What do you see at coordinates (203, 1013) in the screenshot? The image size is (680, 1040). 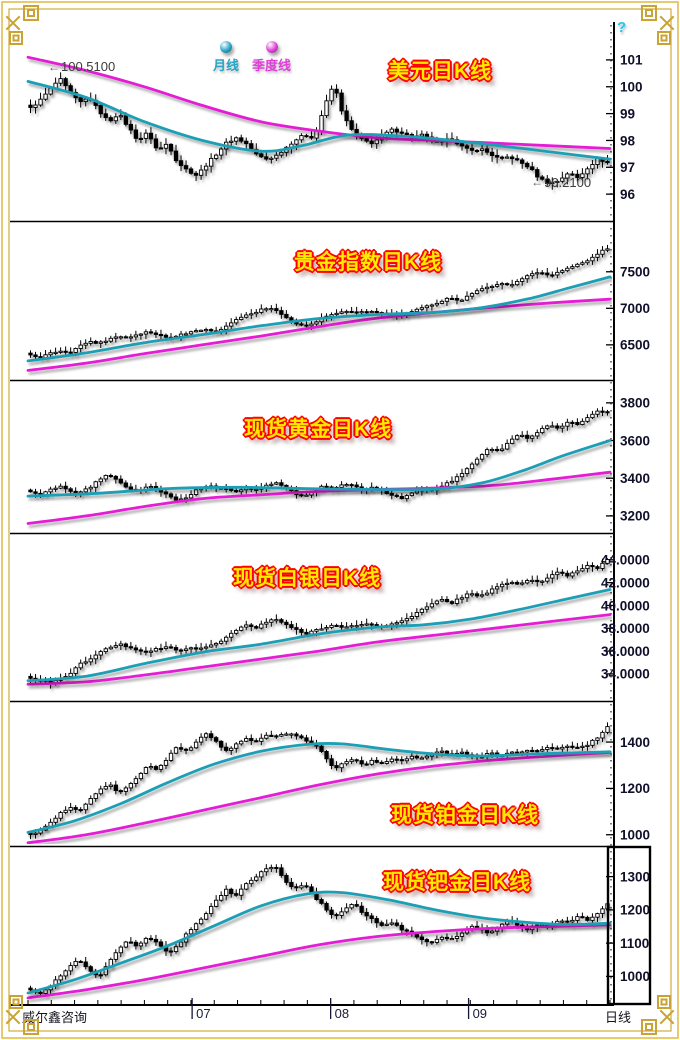 I see `x-axis-label: 07` at bounding box center [203, 1013].